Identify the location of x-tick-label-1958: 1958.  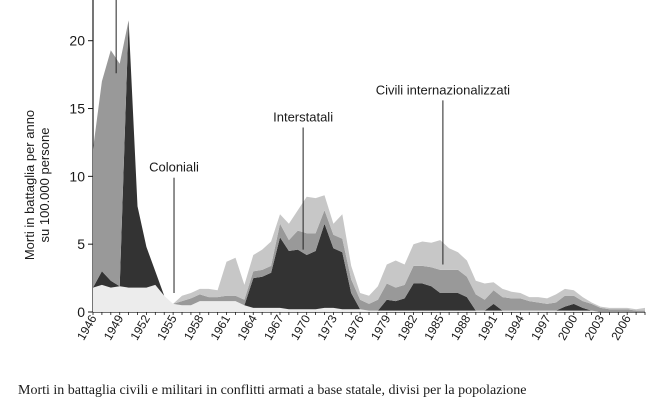
(194, 327).